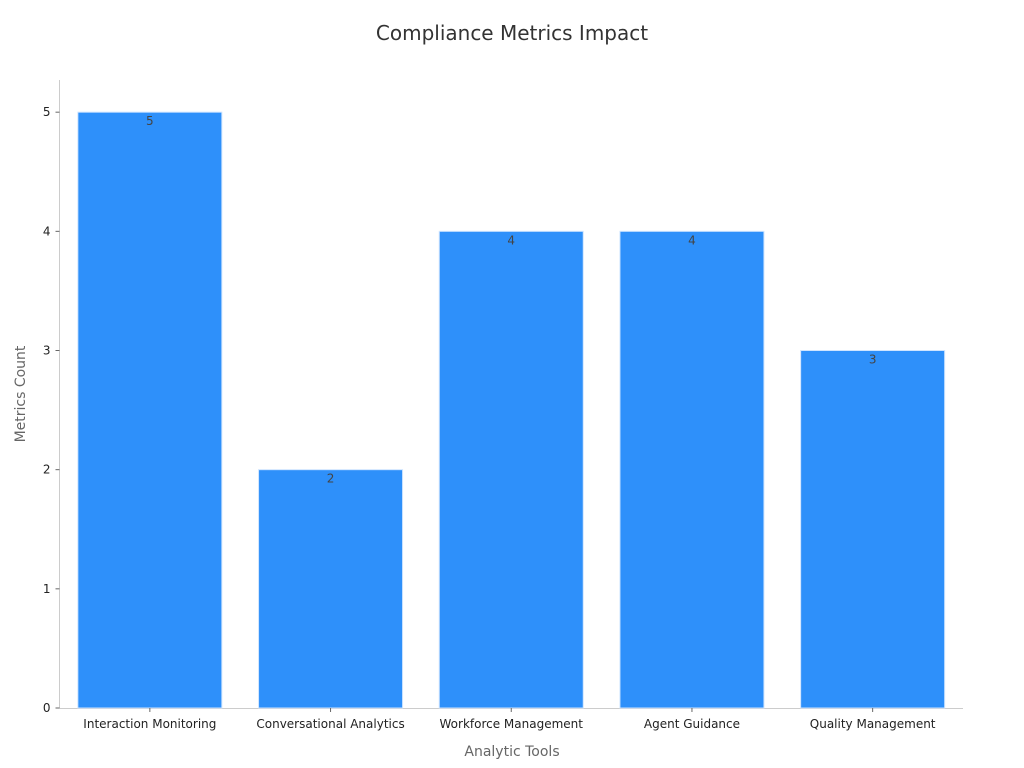 This screenshot has width=1024, height=768. What do you see at coordinates (47, 351) in the screenshot?
I see `y-tick-label: 3` at bounding box center [47, 351].